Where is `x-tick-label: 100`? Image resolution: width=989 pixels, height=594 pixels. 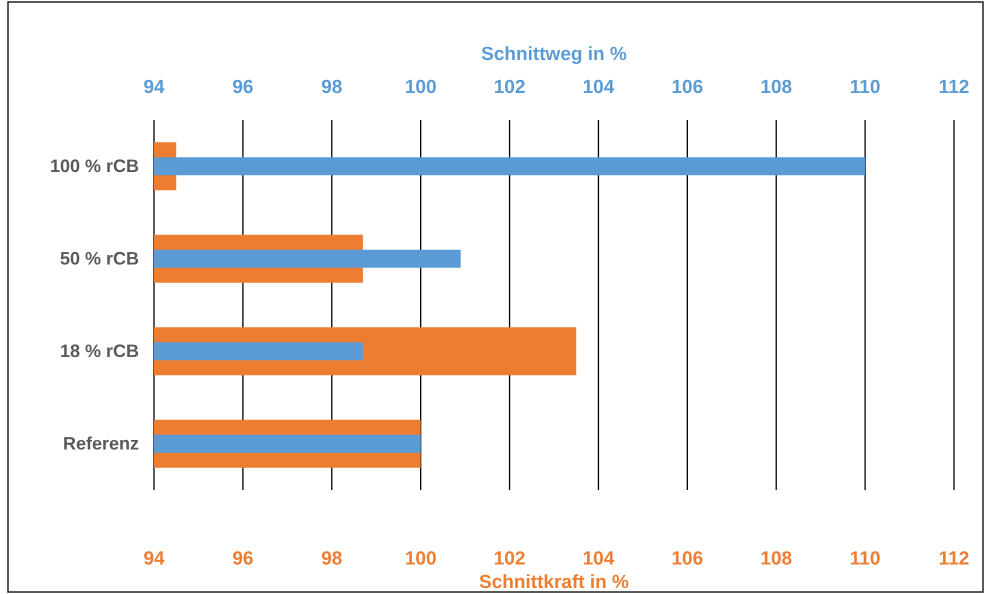
x-tick-label: 100 is located at coordinates (420, 87).